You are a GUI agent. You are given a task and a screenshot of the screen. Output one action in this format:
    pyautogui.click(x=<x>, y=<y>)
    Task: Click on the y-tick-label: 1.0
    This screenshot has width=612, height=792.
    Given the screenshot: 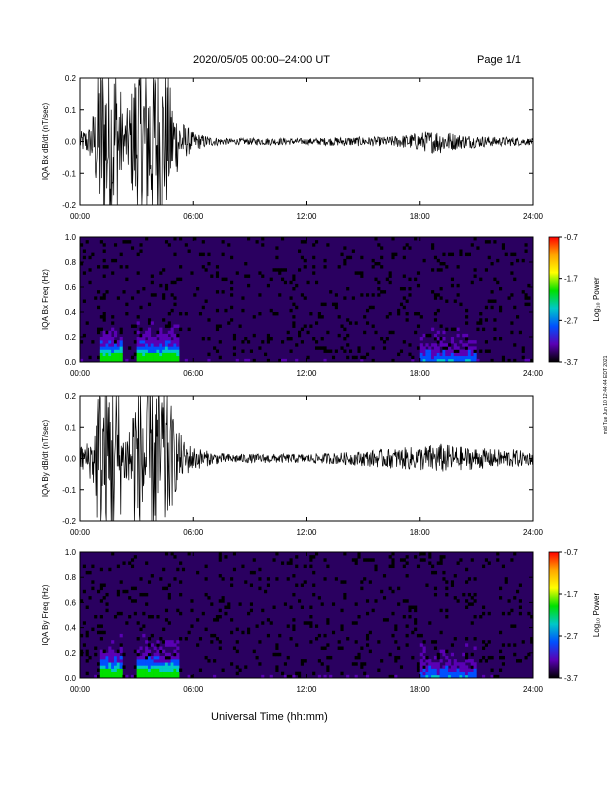 What is the action you would take?
    pyautogui.click(x=71, y=237)
    